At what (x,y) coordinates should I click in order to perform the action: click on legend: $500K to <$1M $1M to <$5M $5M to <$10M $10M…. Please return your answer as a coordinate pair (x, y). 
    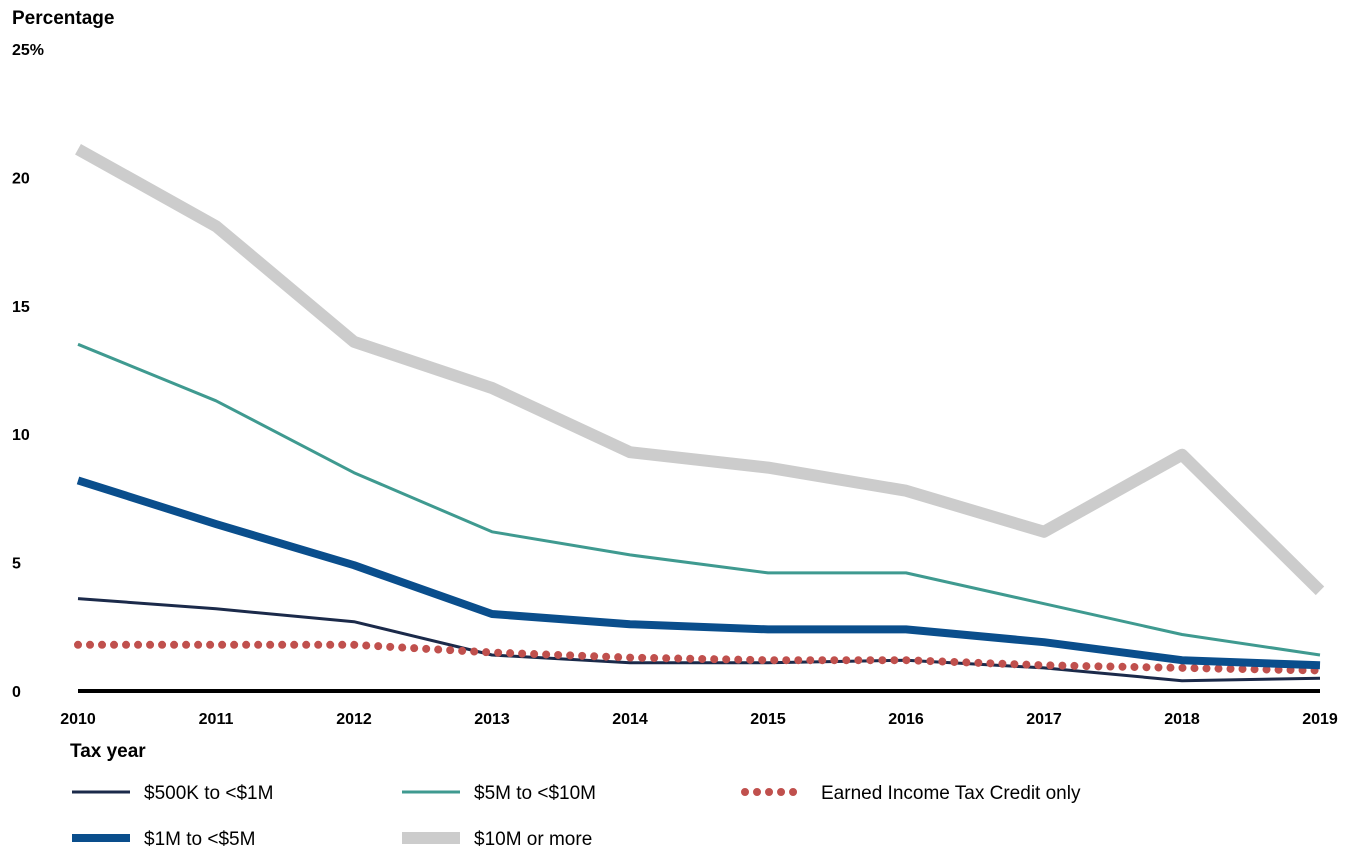
    Looking at the image, I should click on (576, 816).